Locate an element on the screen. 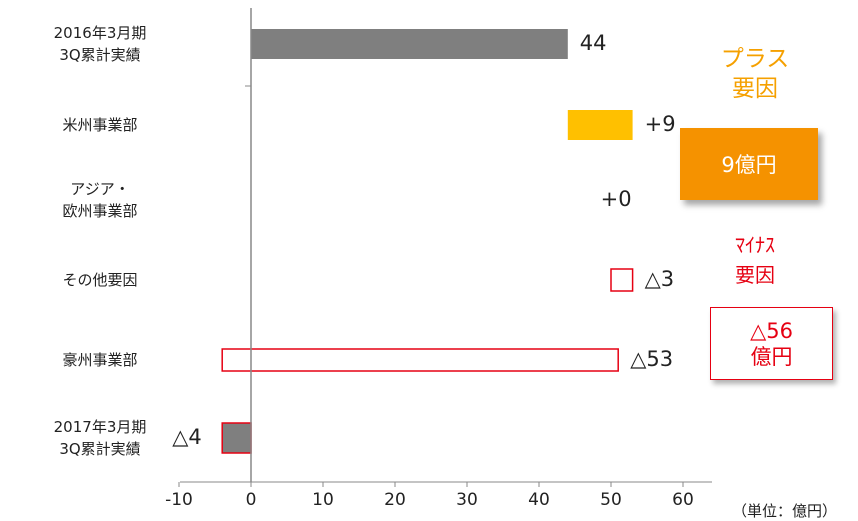 Image resolution: width=858 pixels, height=521 pixels. category-label: アジア・ 欧州事業部 is located at coordinates (100, 200).